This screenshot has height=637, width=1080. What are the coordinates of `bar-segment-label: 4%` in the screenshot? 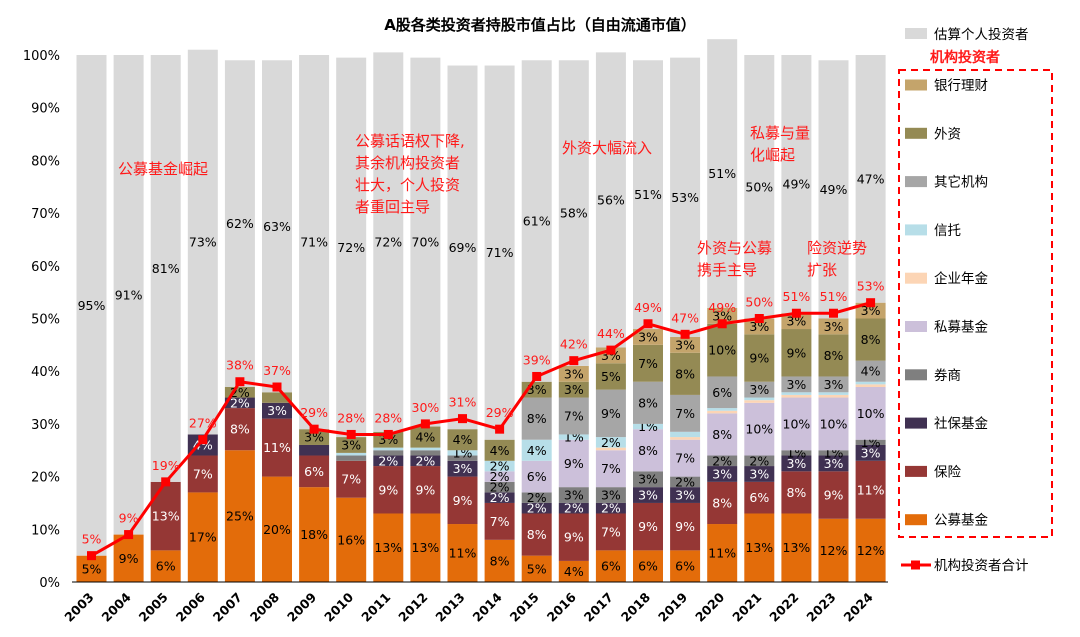 It's located at (871, 371).